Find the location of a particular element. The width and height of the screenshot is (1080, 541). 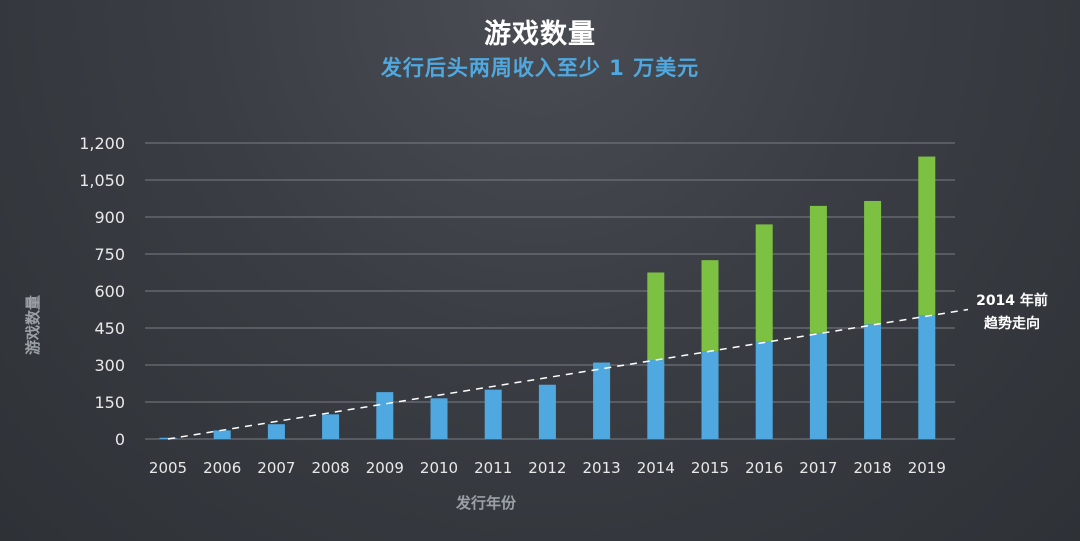

x-tick-label: 2016 is located at coordinates (764, 468).